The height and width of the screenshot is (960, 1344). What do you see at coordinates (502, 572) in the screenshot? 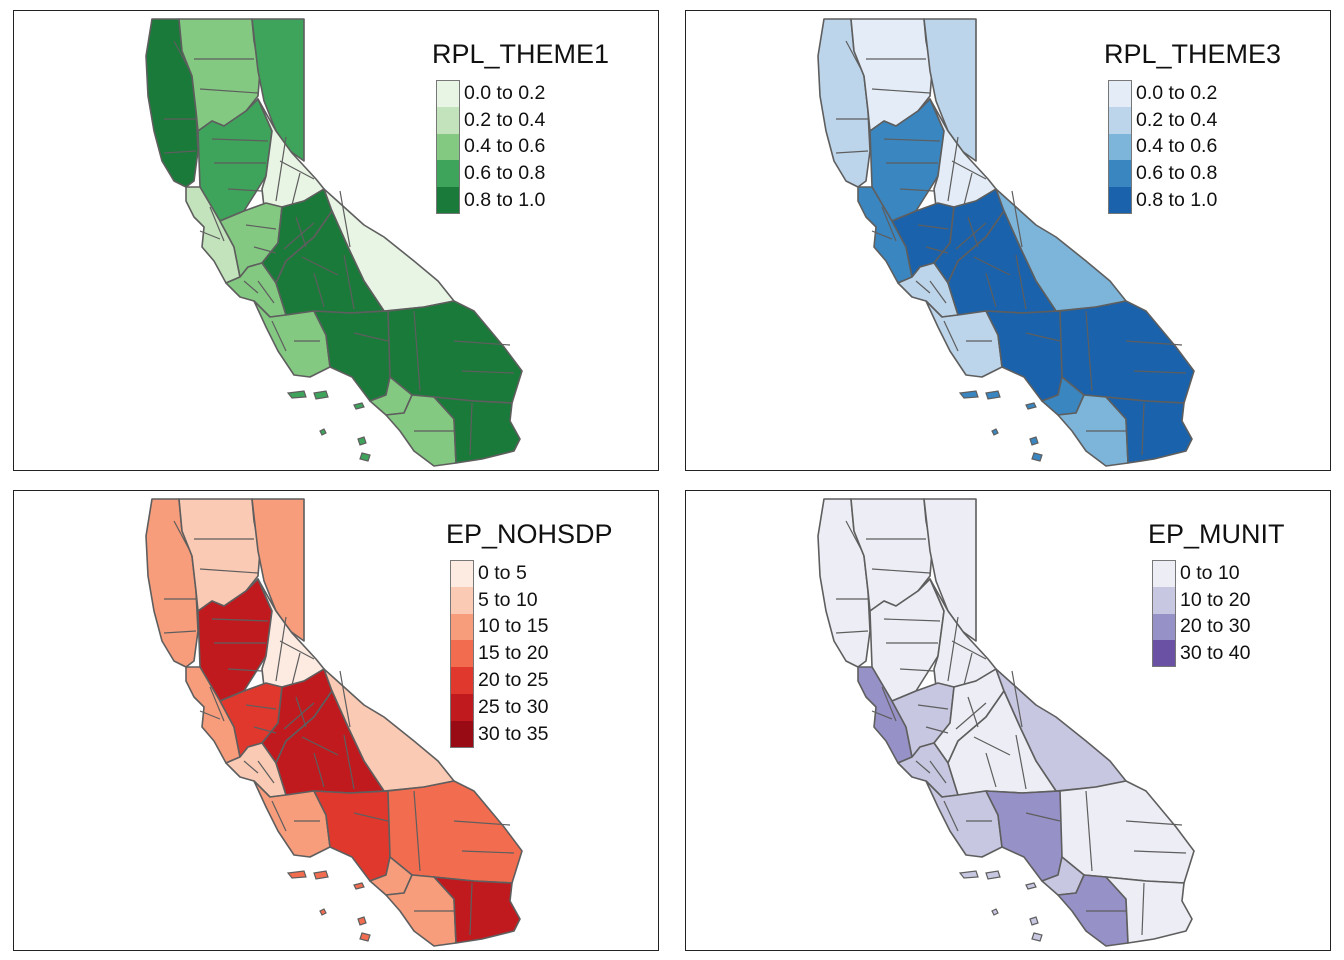
I see `legend-label: 0 to 5` at bounding box center [502, 572].